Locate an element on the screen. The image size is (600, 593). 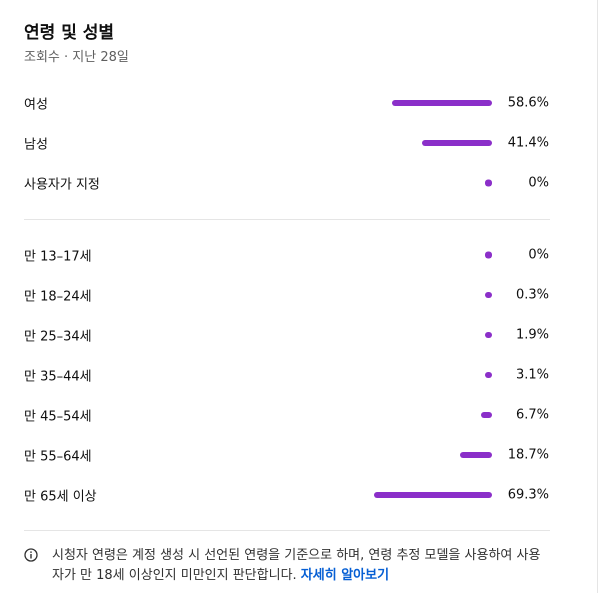
title: 연령 및 성별 is located at coordinates (69, 33).